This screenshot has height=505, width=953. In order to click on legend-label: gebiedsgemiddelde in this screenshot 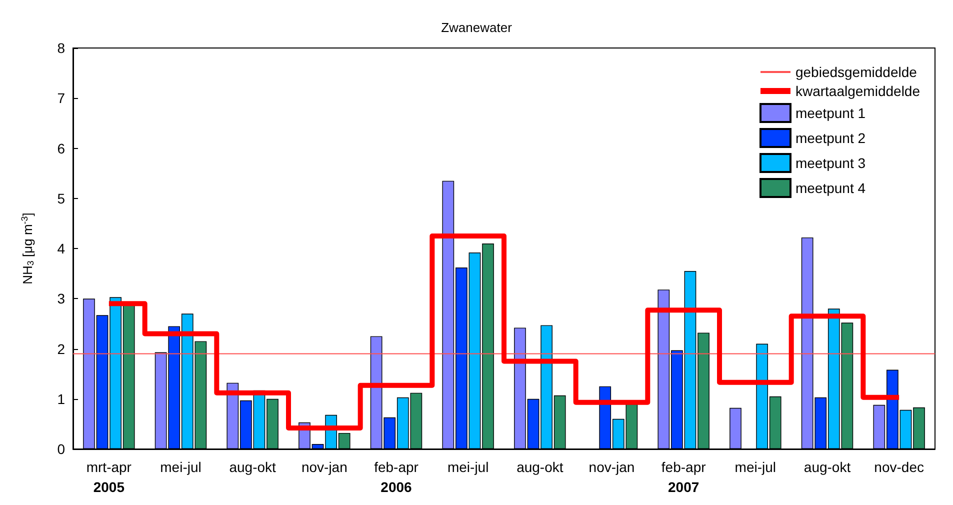, I will do `click(856, 72)`.